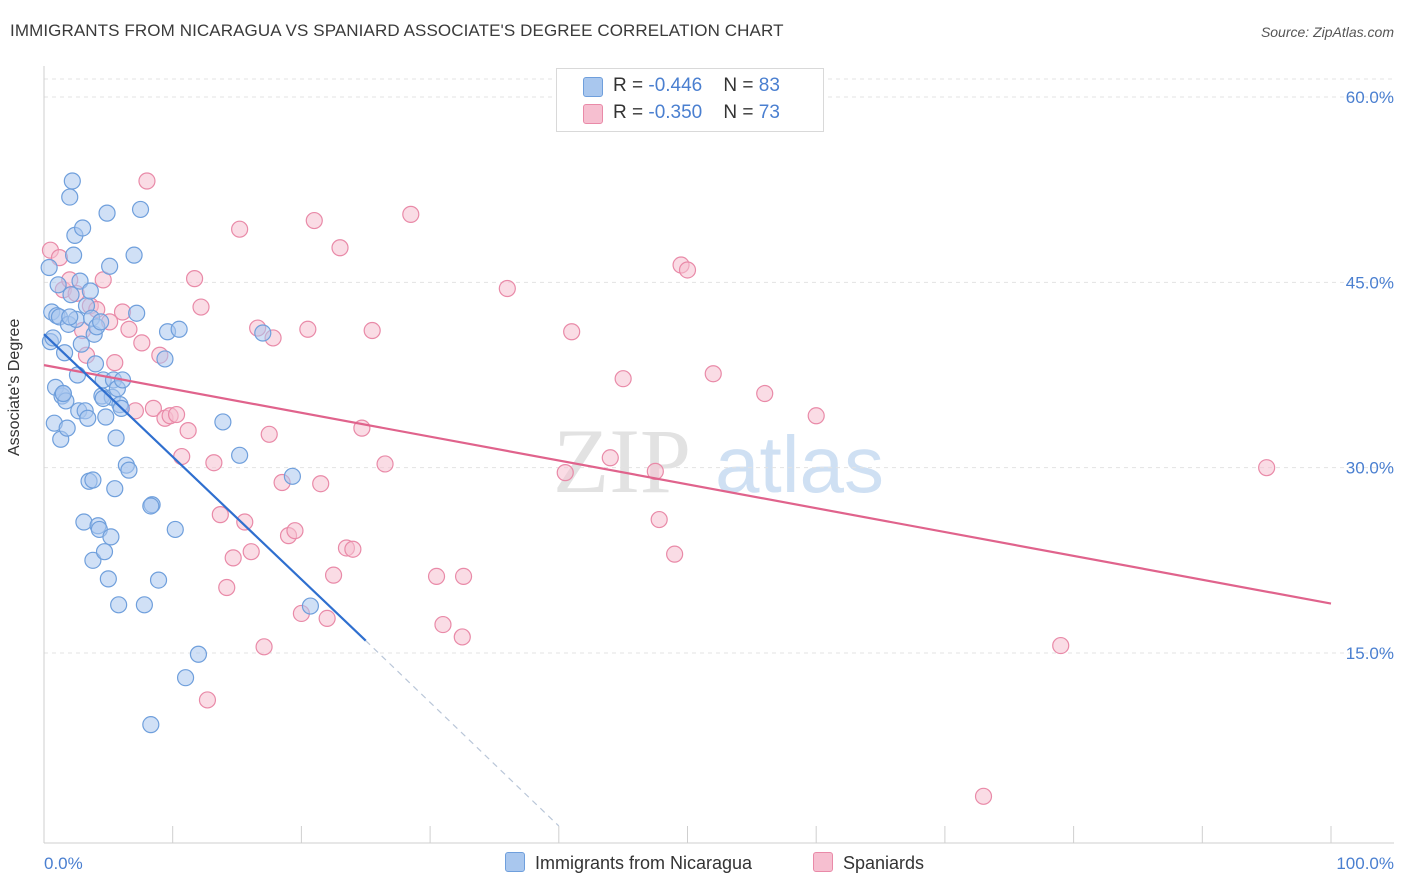 The width and height of the screenshot is (1406, 892). What do you see at coordinates (593, 114) in the screenshot?
I see `legend-swatch-spaniards` at bounding box center [593, 114].